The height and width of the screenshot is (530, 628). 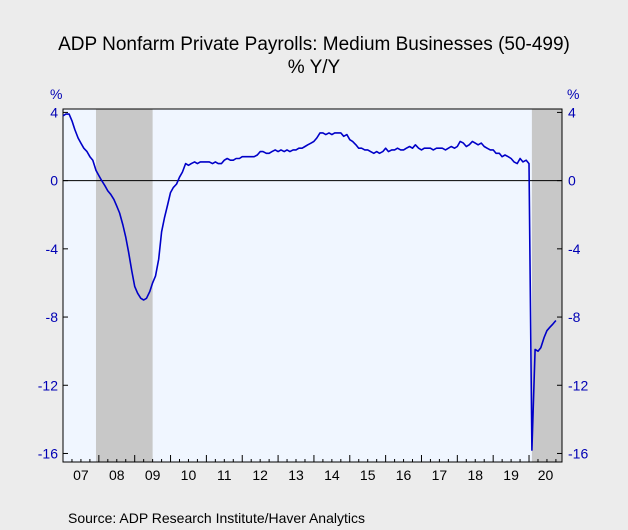 What do you see at coordinates (511, 475) in the screenshot?
I see `x-tick-label: 19` at bounding box center [511, 475].